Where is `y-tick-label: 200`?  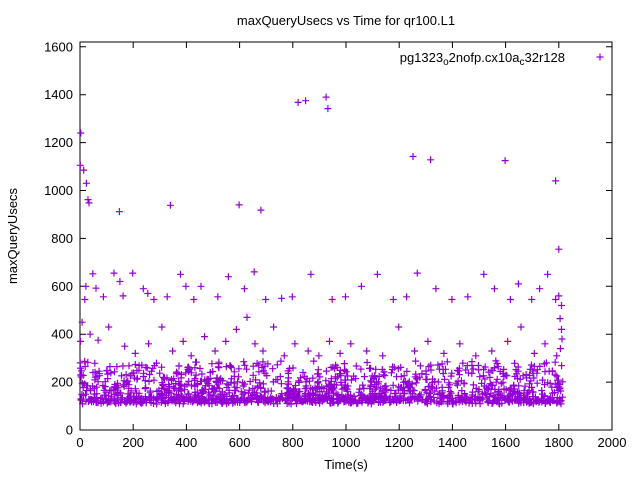 y-tick-label: 200 is located at coordinates (62, 382).